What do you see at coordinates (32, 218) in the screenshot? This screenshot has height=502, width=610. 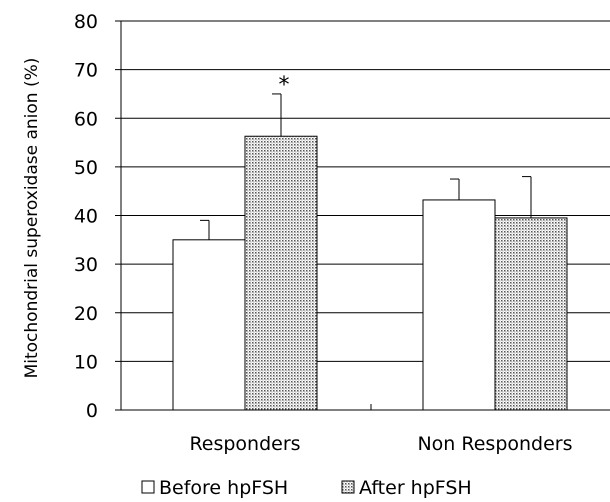 I see `y-axis-title: Mitochondrial superoxidase anion (%)` at bounding box center [32, 218].